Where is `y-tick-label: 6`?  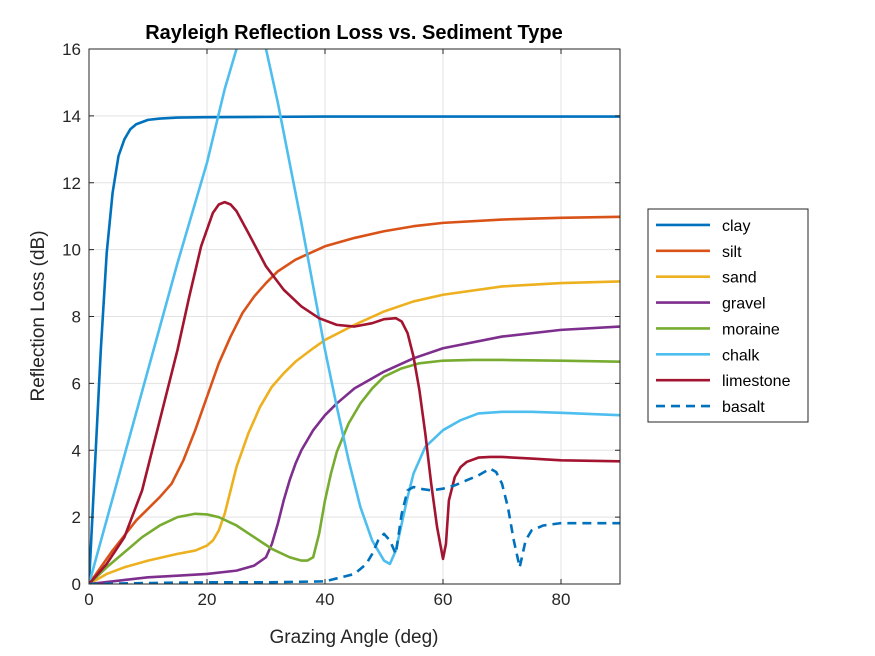
y-tick-label: 6 is located at coordinates (76, 383).